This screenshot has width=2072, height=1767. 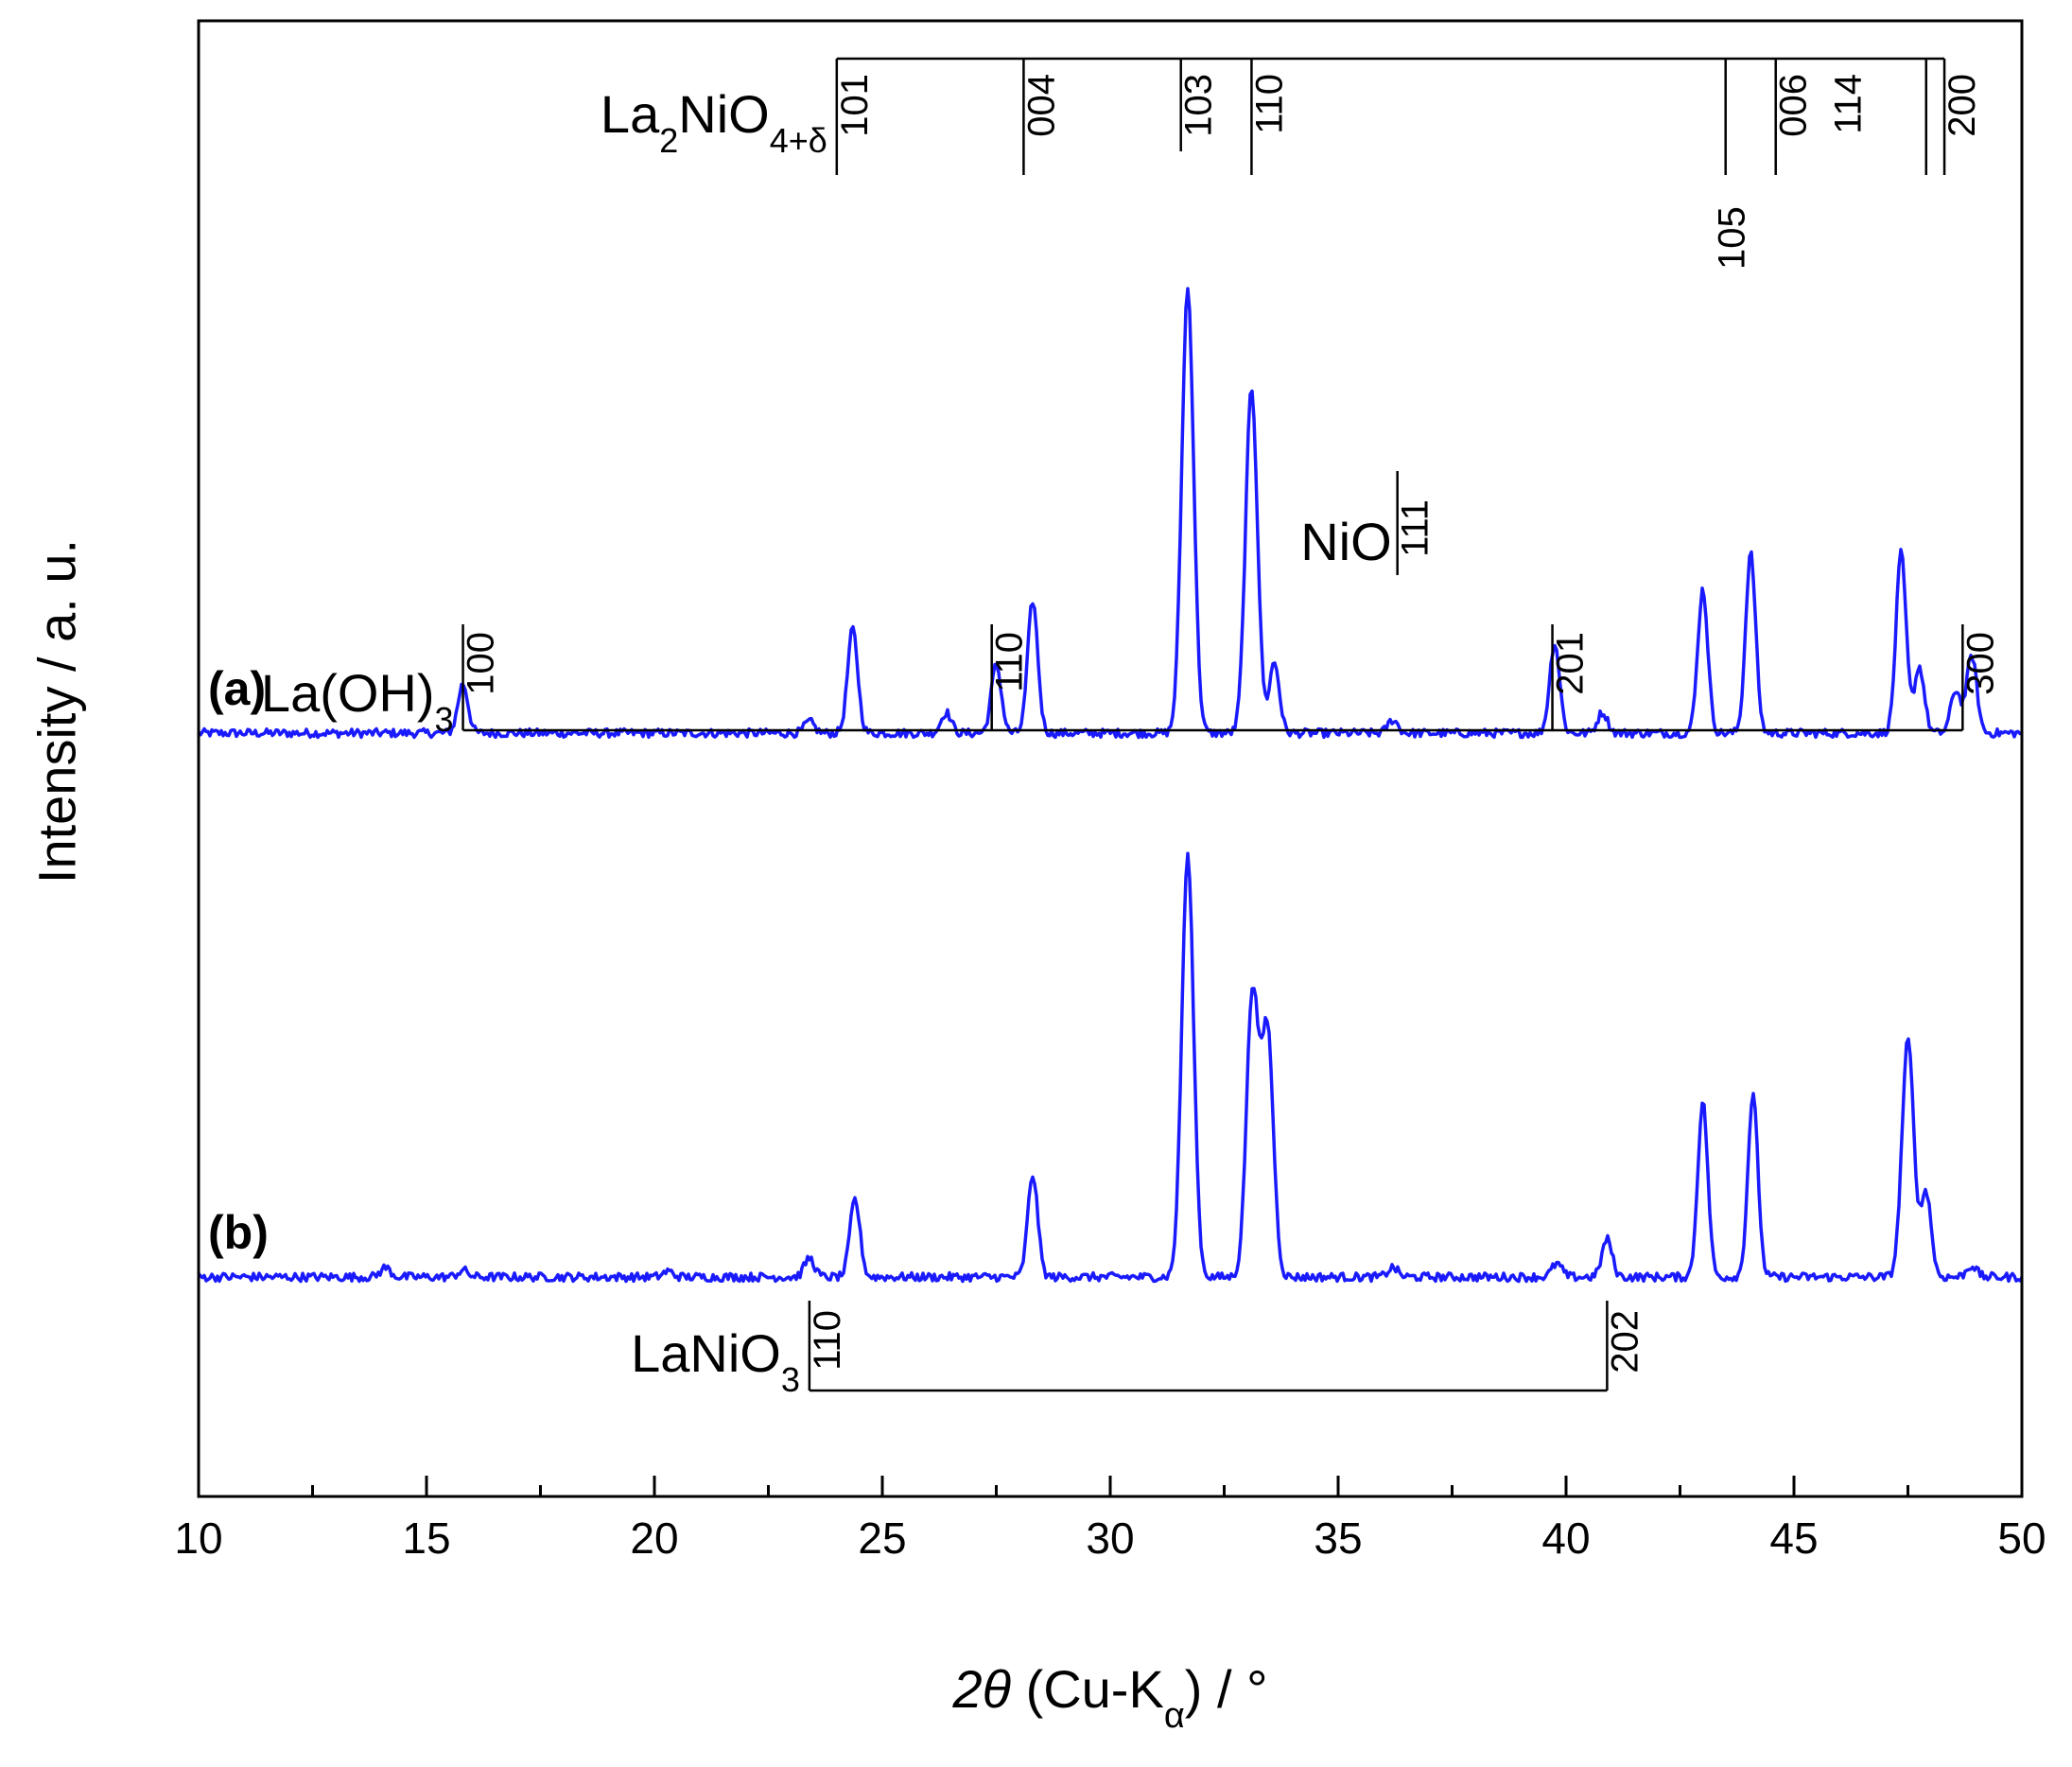 What do you see at coordinates (855, 105) in the screenshot?
I see `hkl-label: 101` at bounding box center [855, 105].